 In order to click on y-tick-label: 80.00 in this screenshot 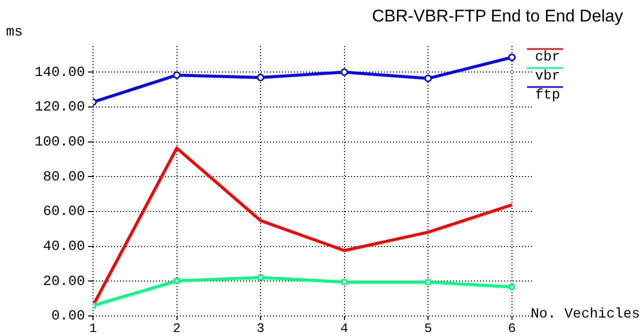, I will do `click(63, 177)`.